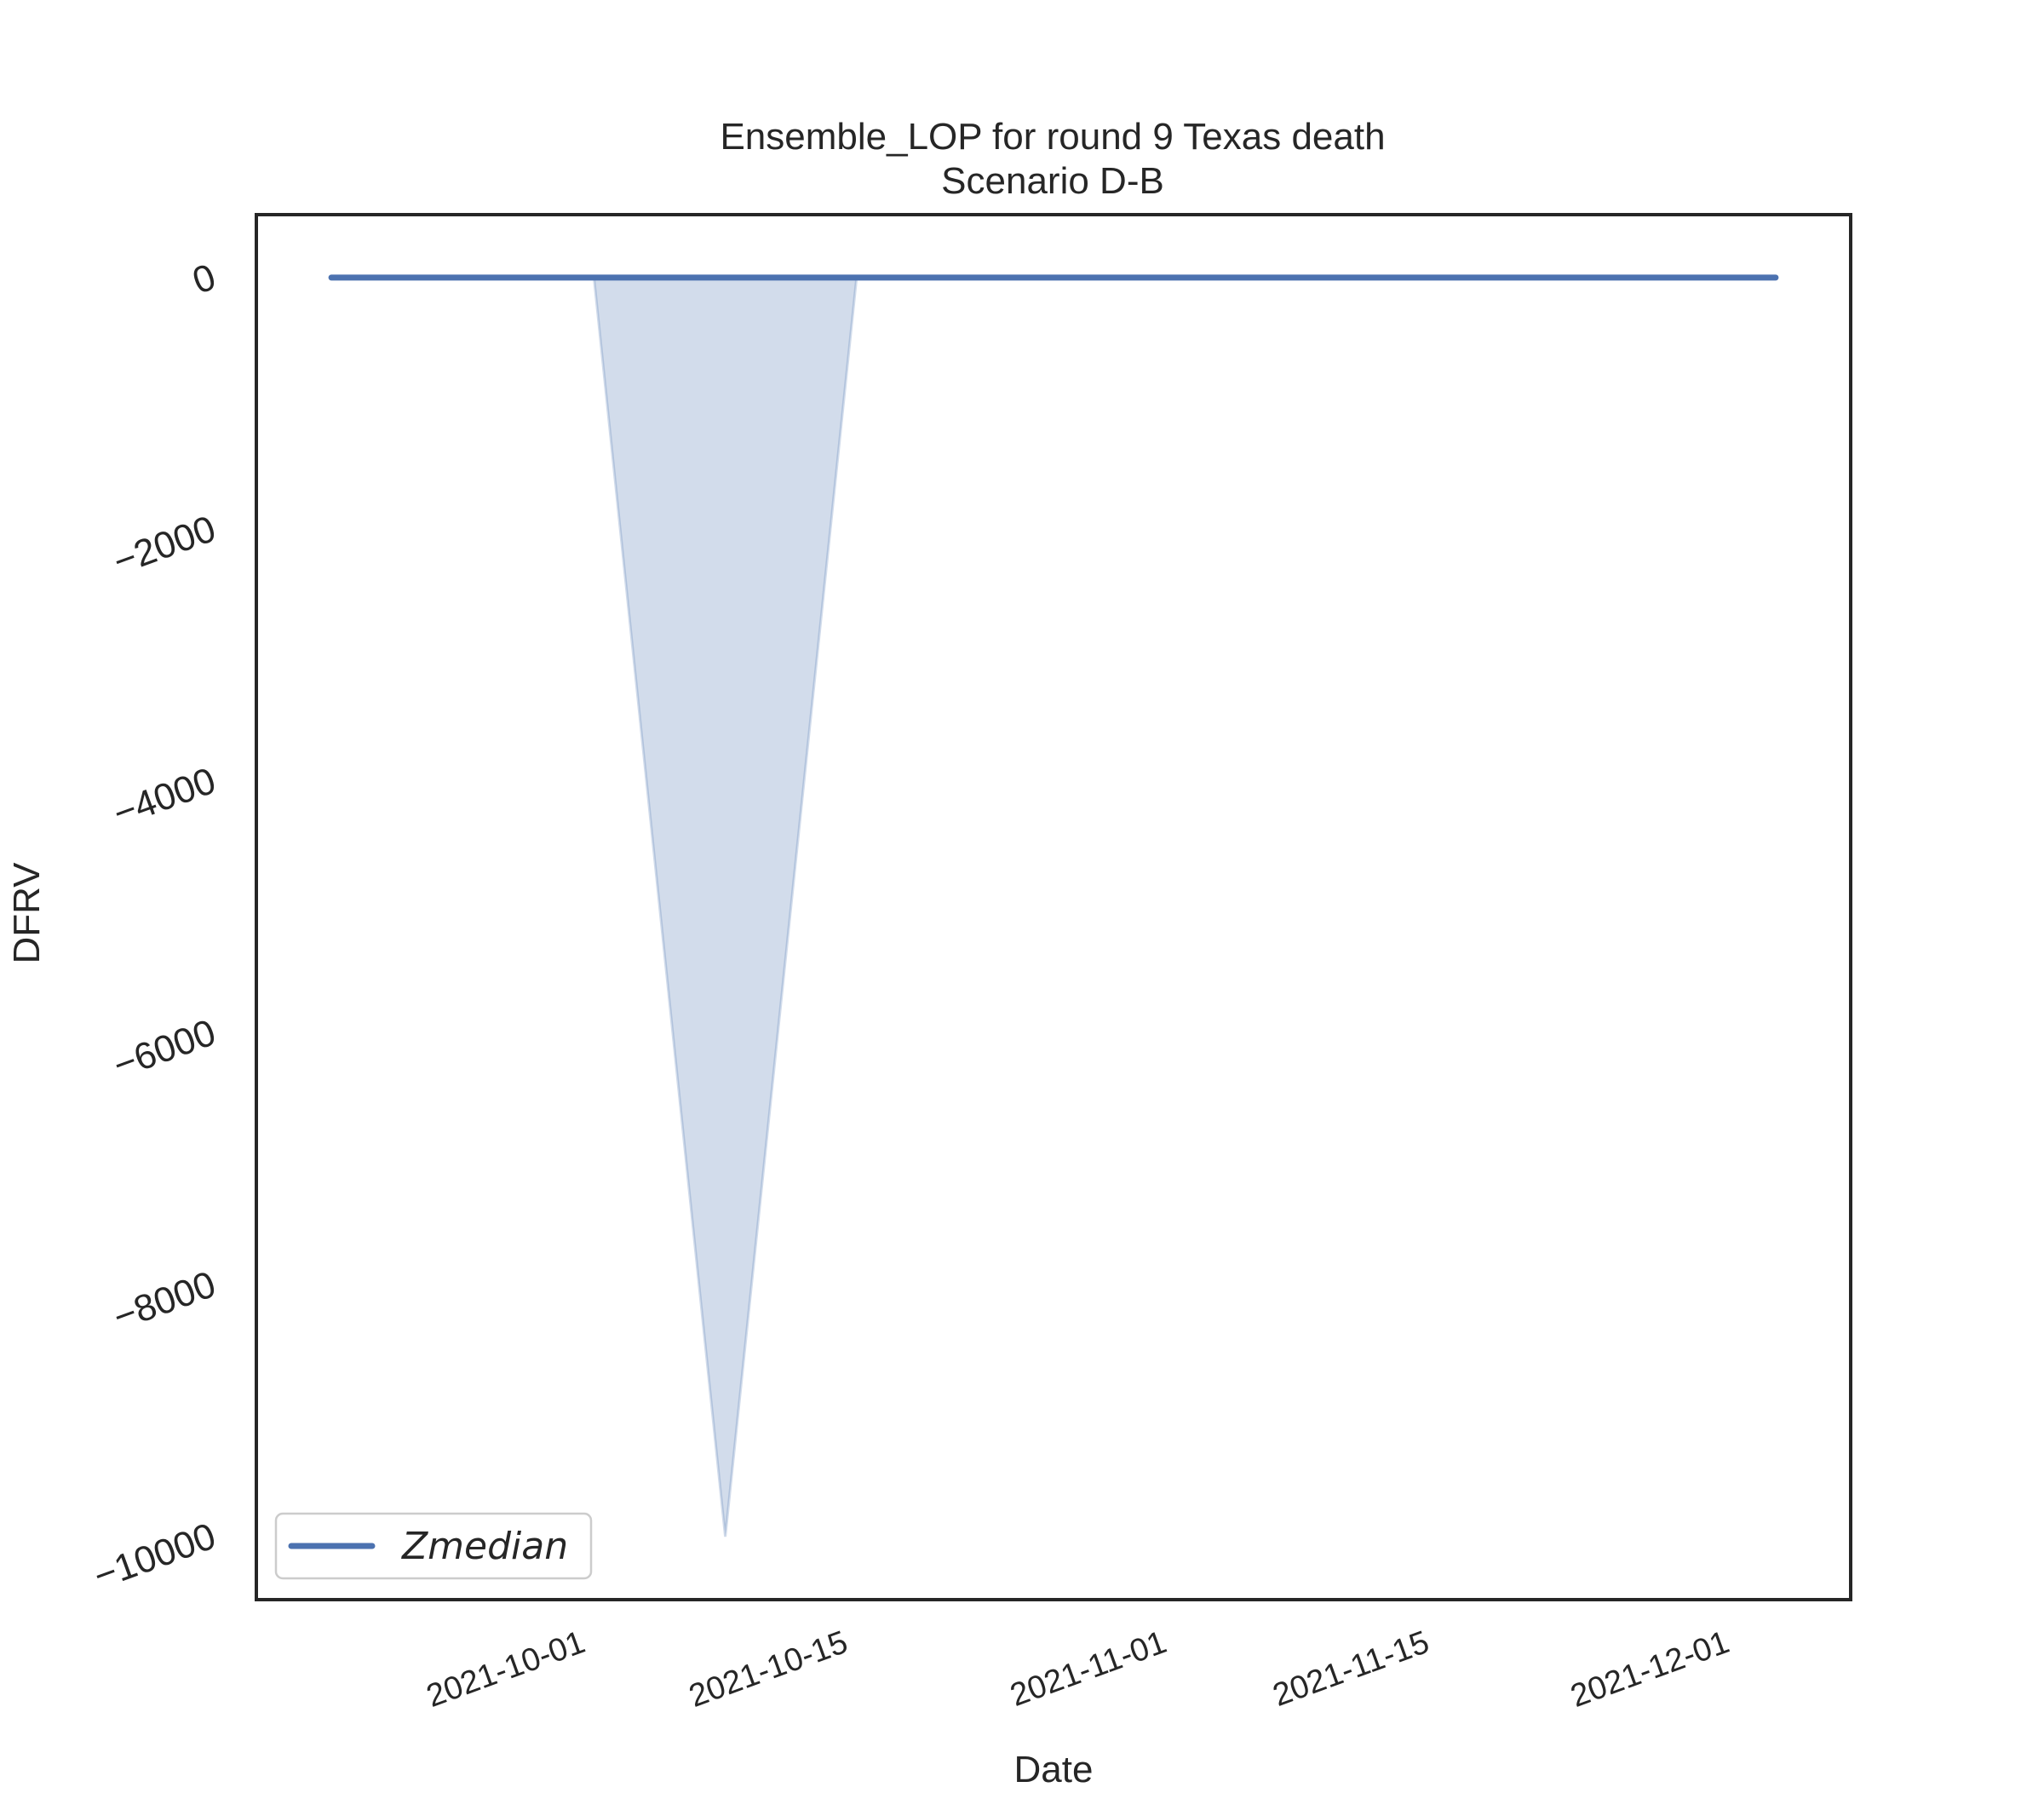 This screenshot has width=2044, height=1793. I want to click on legend: Zmedian, so click(433, 1546).